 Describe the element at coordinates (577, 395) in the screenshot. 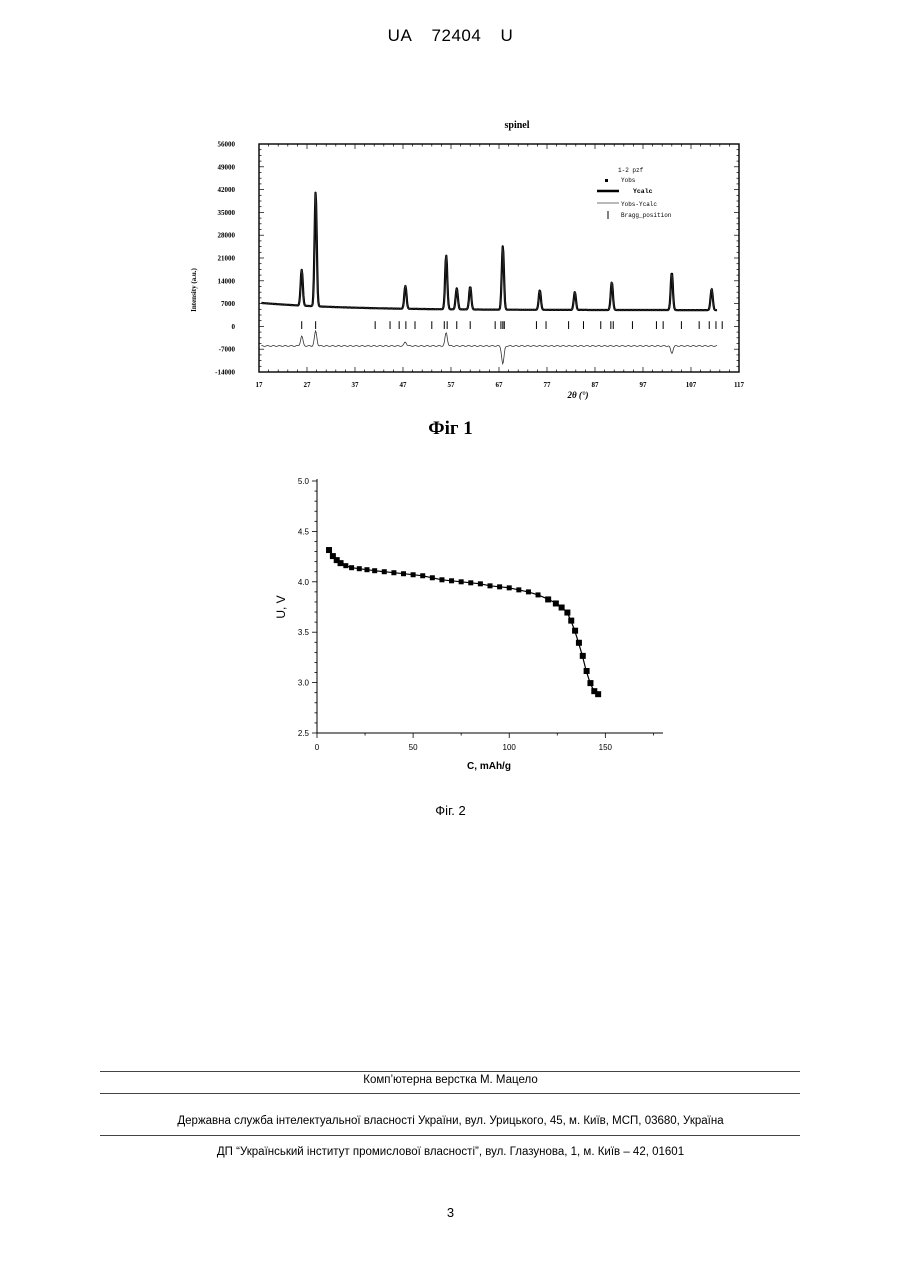

I see `xrd-x-axis-label: 2θ (°)` at that location.